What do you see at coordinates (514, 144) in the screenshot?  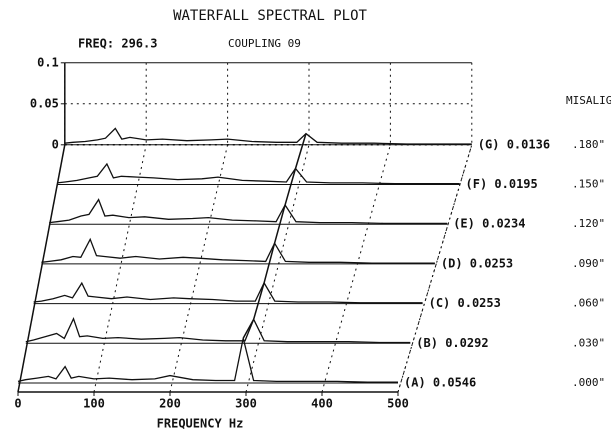 I see `series-label: (G) 0.0136` at bounding box center [514, 144].